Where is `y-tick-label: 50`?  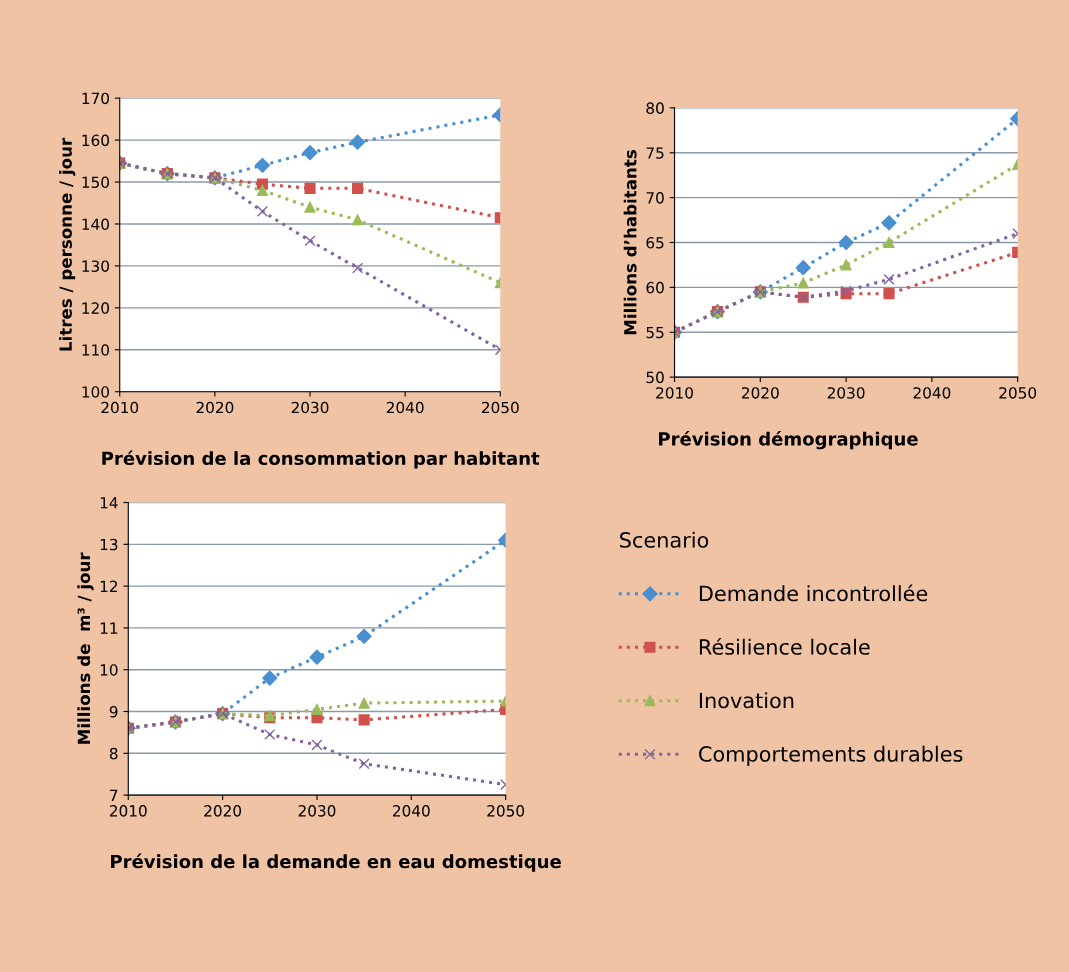
y-tick-label: 50 is located at coordinates (655, 377).